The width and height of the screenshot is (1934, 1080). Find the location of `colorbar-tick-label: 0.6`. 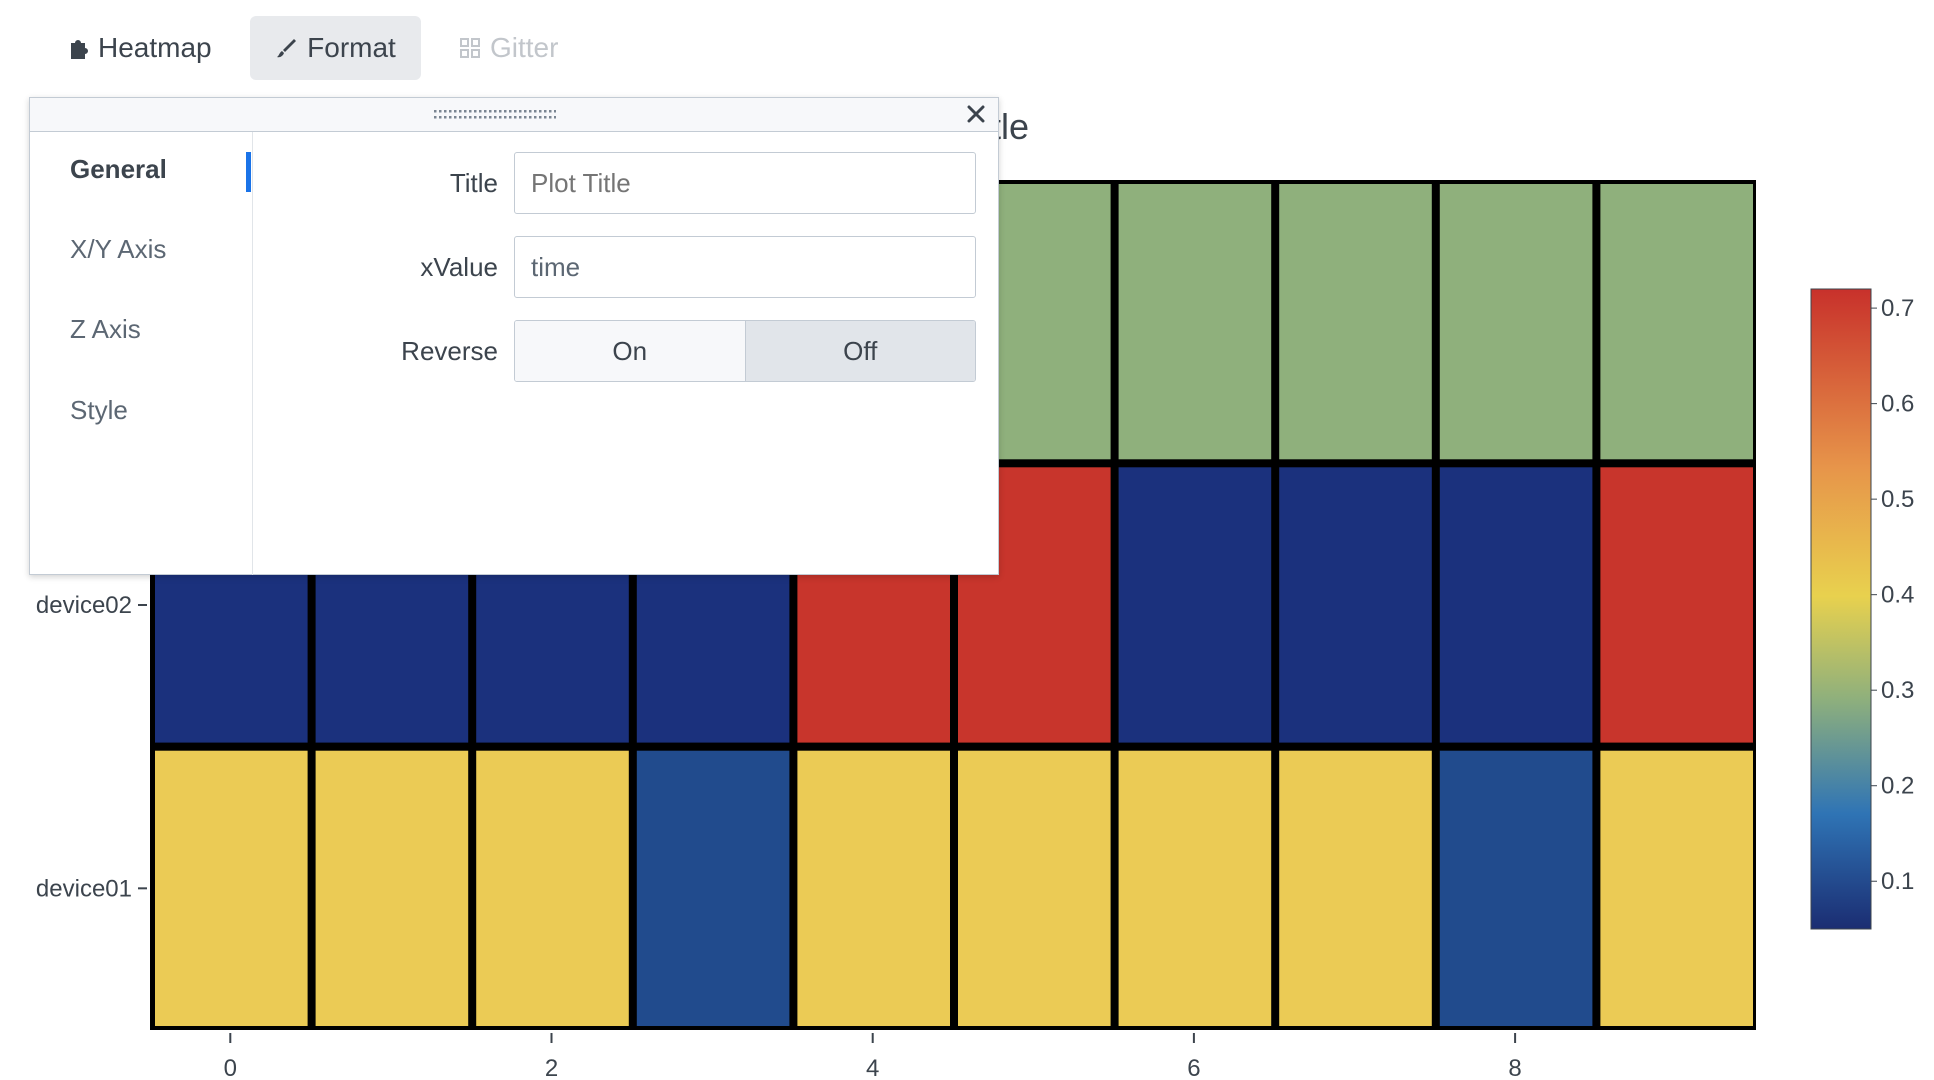

colorbar-tick-label: 0.6 is located at coordinates (1897, 404).